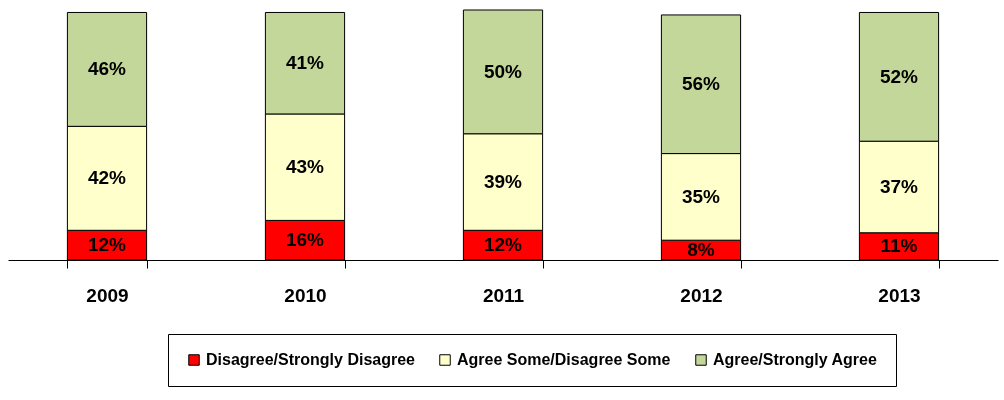  What do you see at coordinates (503, 182) in the screenshot?
I see `data-label: 39%` at bounding box center [503, 182].